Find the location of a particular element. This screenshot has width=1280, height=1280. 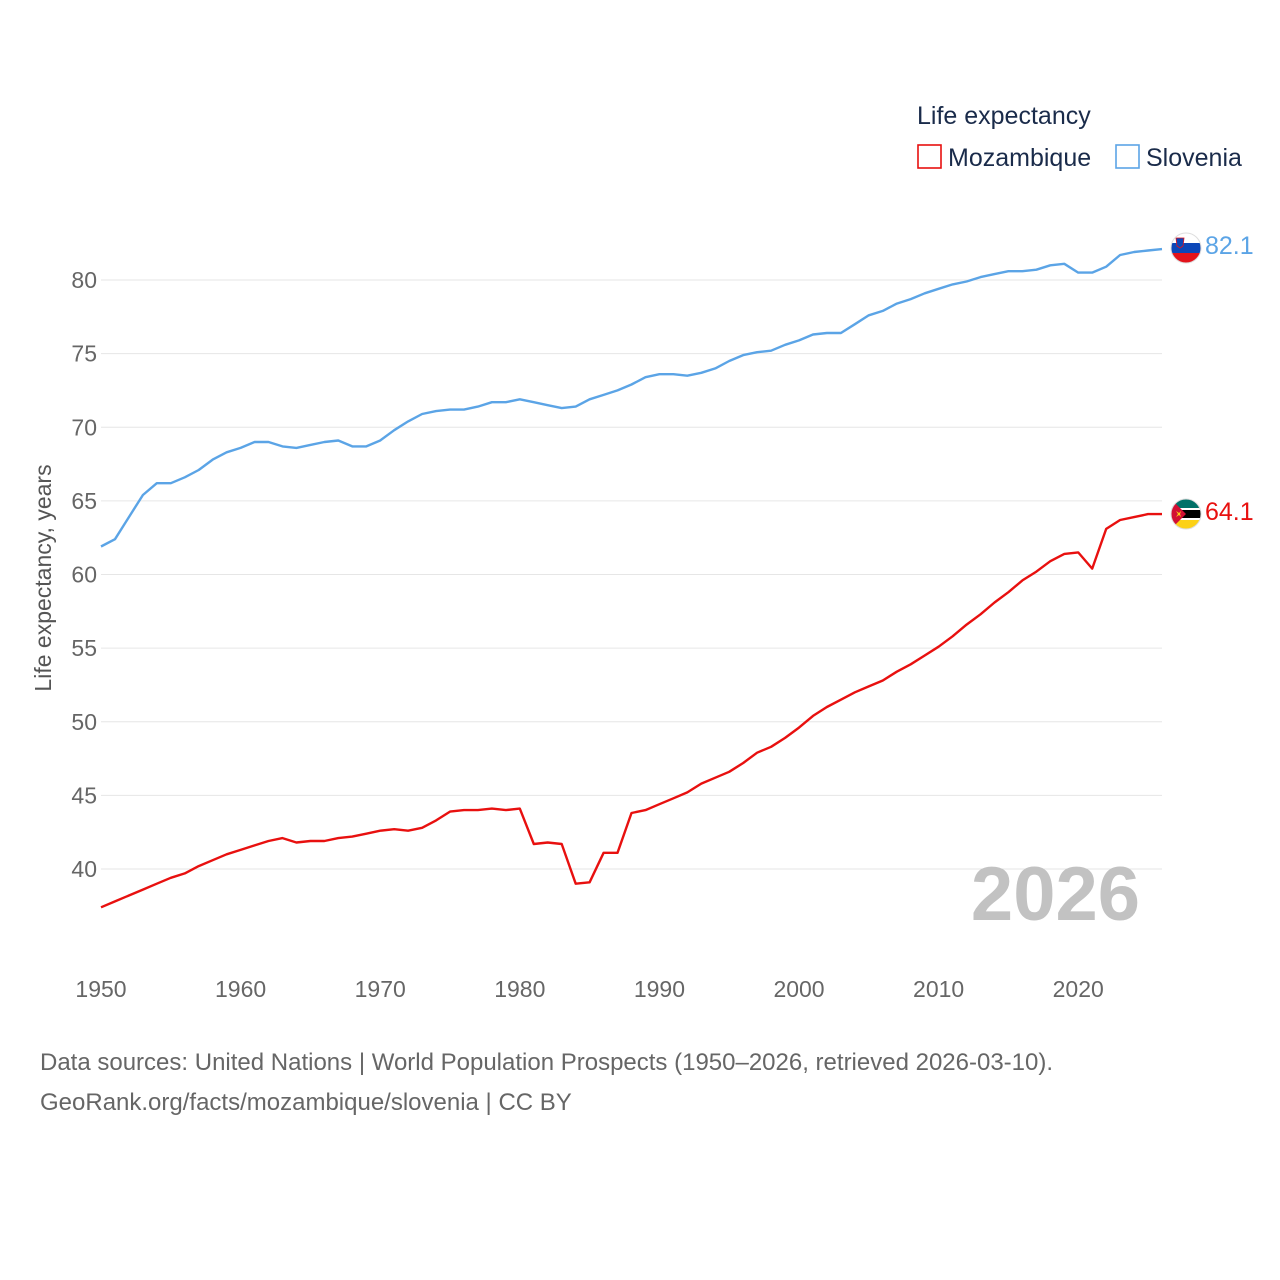

y-tick-label-50: 50 is located at coordinates (84, 722).